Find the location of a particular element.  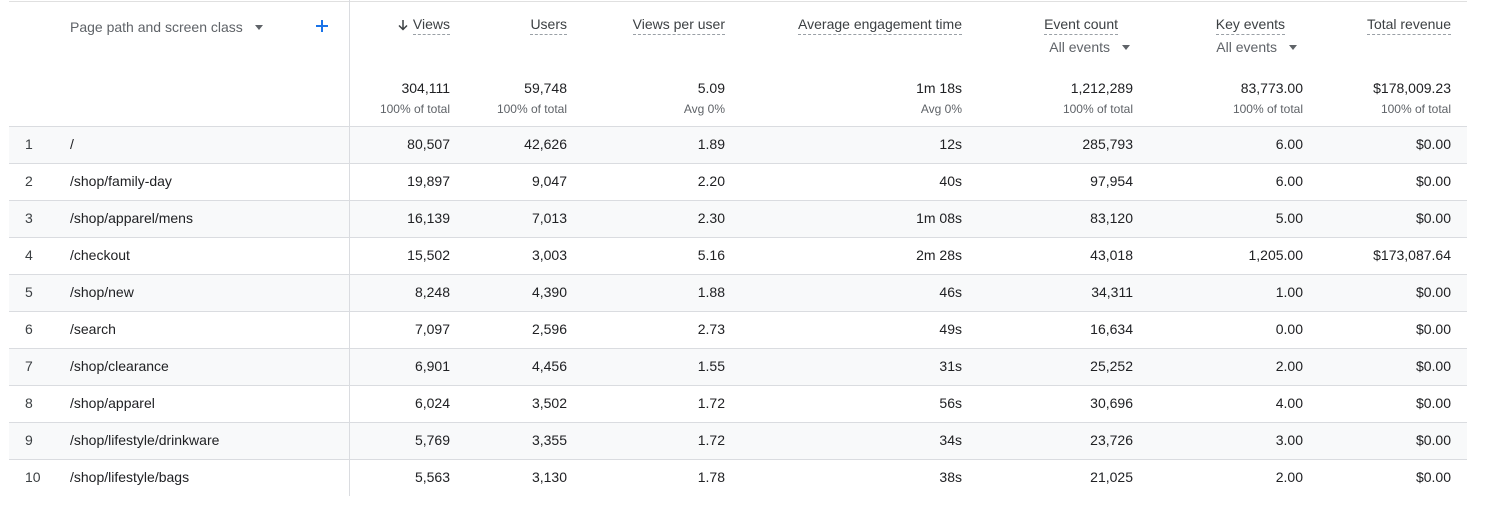

page-path-cell: /checkout is located at coordinates (100, 255).